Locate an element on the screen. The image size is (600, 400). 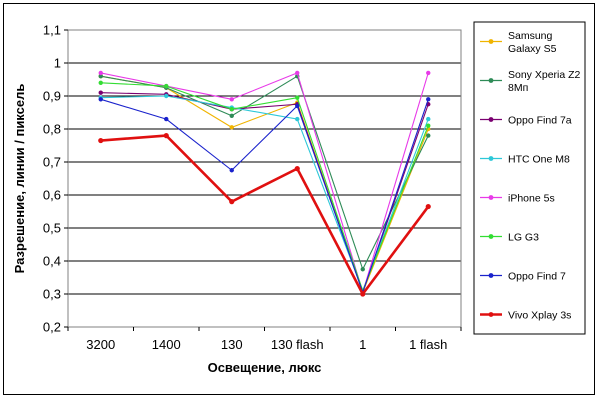
legend-label: Samsung is located at coordinates (530, 36).